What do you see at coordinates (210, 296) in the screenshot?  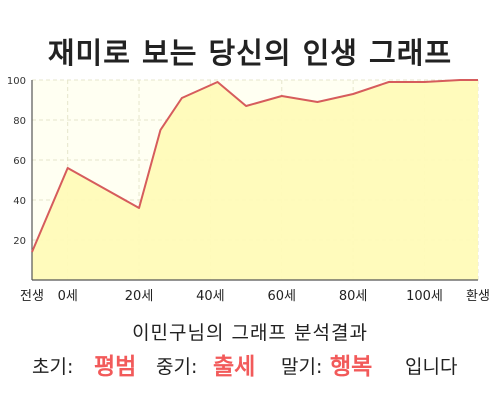 I see `x-tick-label: 40세` at bounding box center [210, 296].